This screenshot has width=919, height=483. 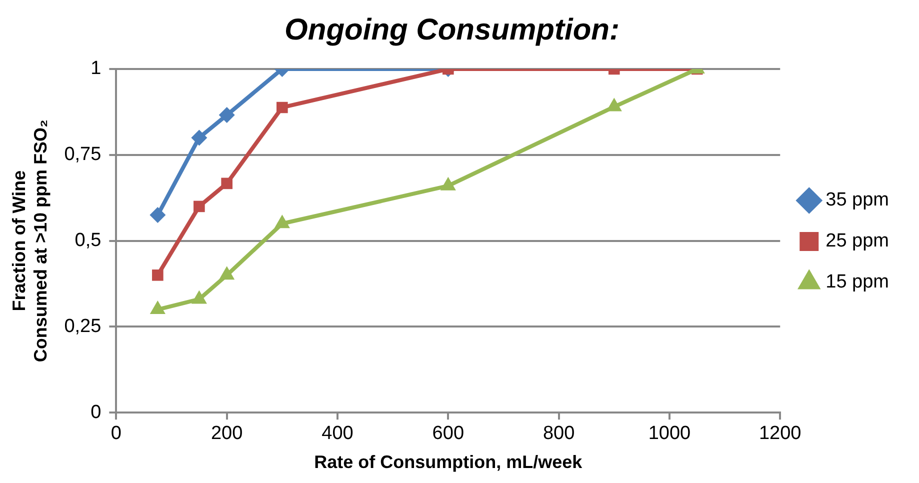 What do you see at coordinates (338, 433) in the screenshot?
I see `x-tick-label: 400` at bounding box center [338, 433].